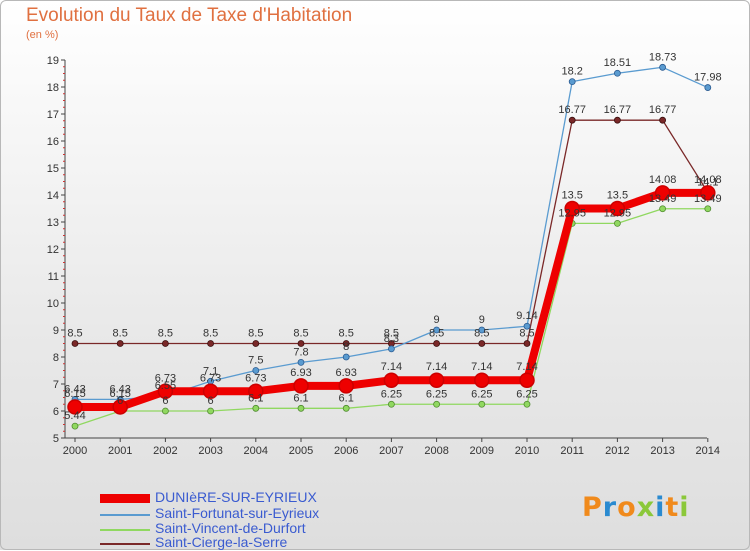  I want to click on data-label: 5.44, so click(74, 416).